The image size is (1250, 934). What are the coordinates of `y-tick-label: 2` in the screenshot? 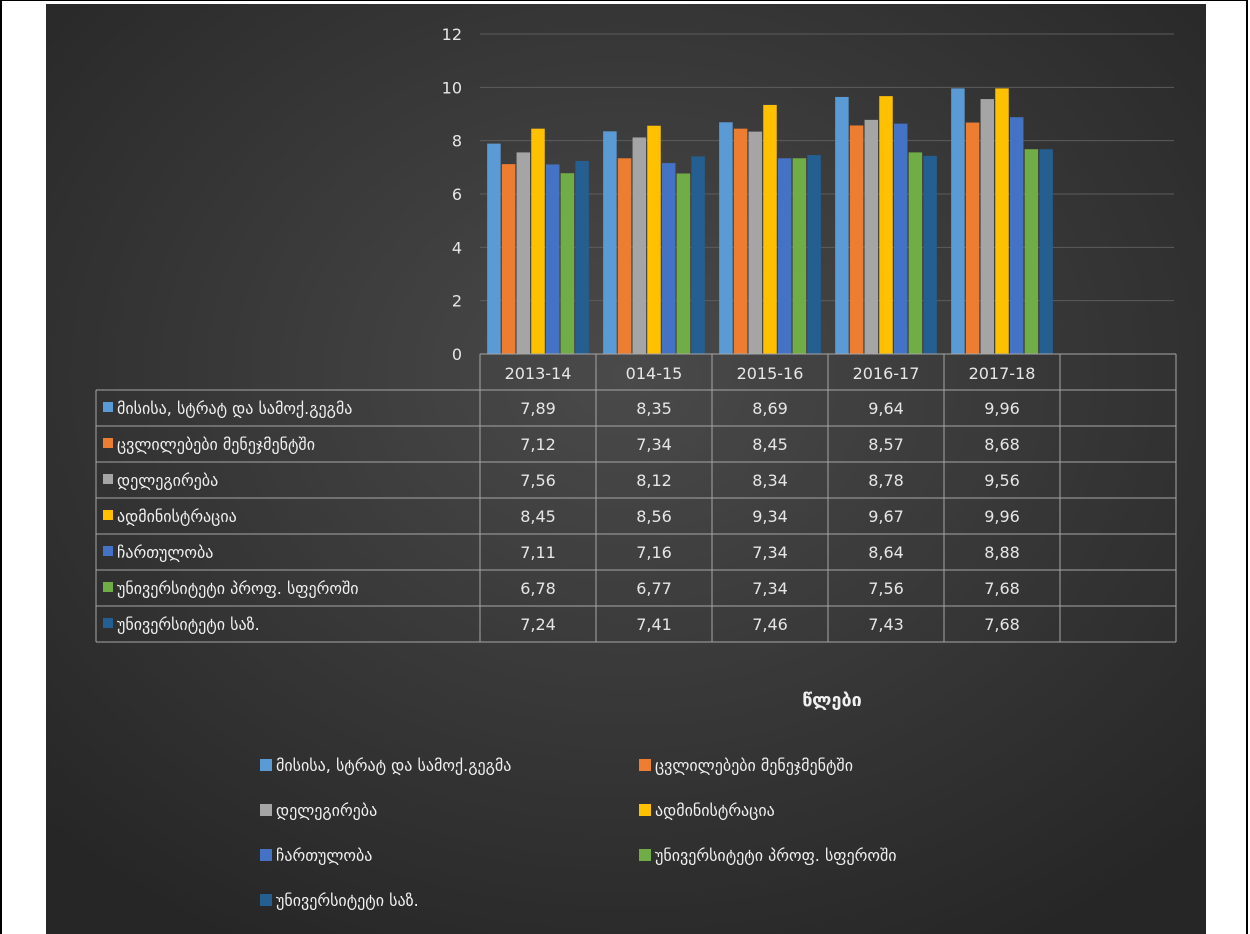 It's located at (457, 301).